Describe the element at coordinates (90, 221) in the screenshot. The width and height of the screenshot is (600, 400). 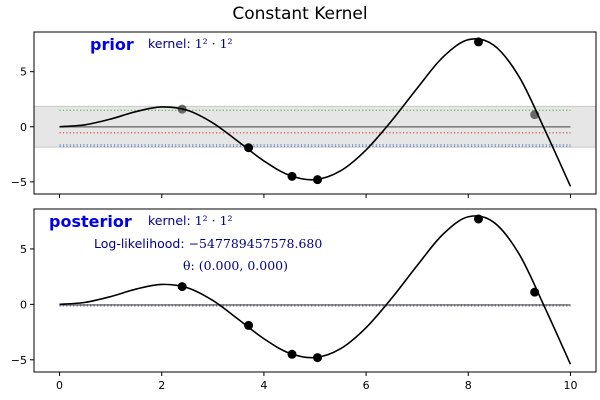
I see `posterior-panel-label: posterior` at that location.